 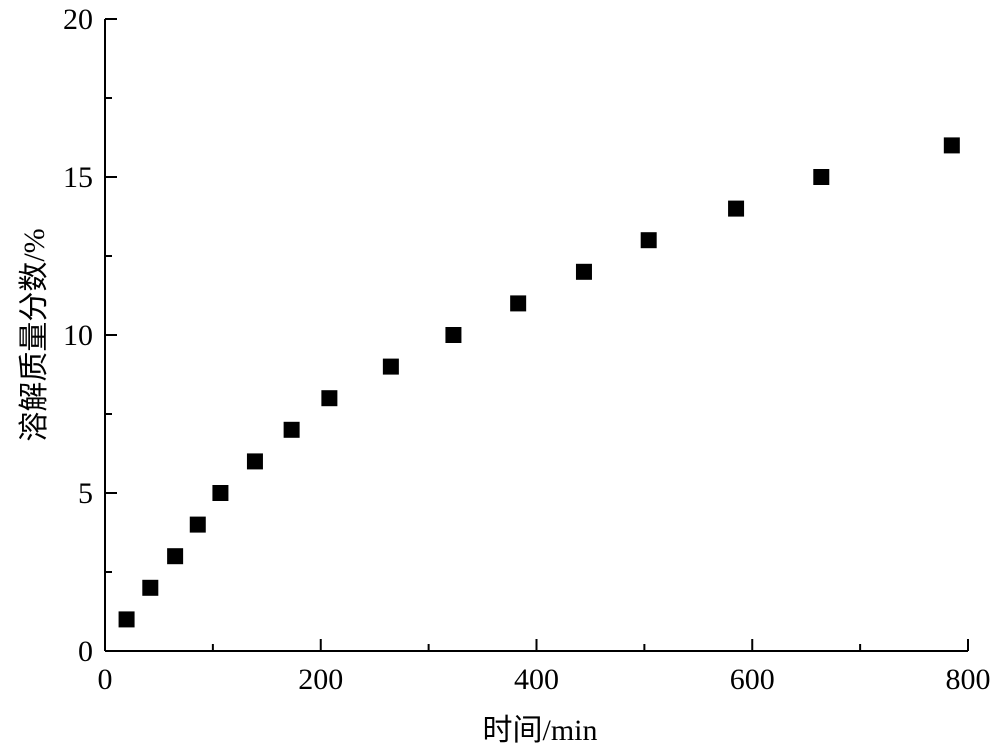 What do you see at coordinates (85, 651) in the screenshot?
I see `y-tick-label: 0` at bounding box center [85, 651].